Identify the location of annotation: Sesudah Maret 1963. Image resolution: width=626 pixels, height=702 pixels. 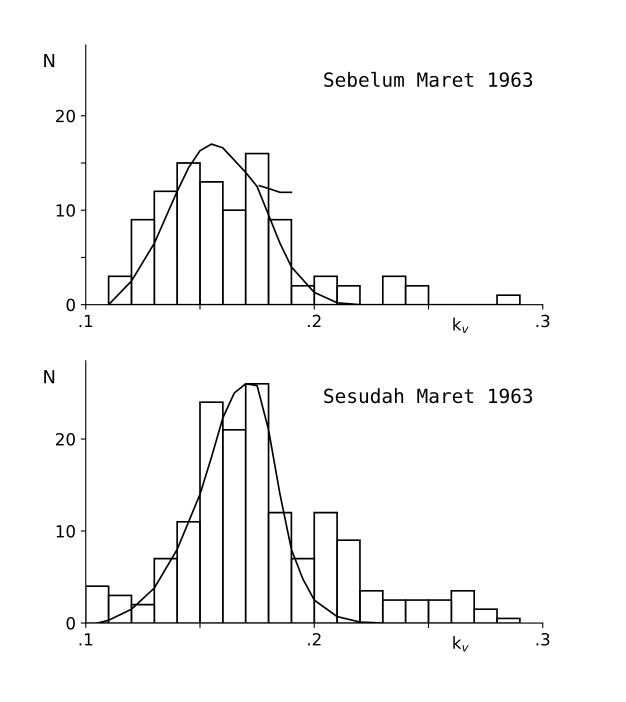
(428, 396).